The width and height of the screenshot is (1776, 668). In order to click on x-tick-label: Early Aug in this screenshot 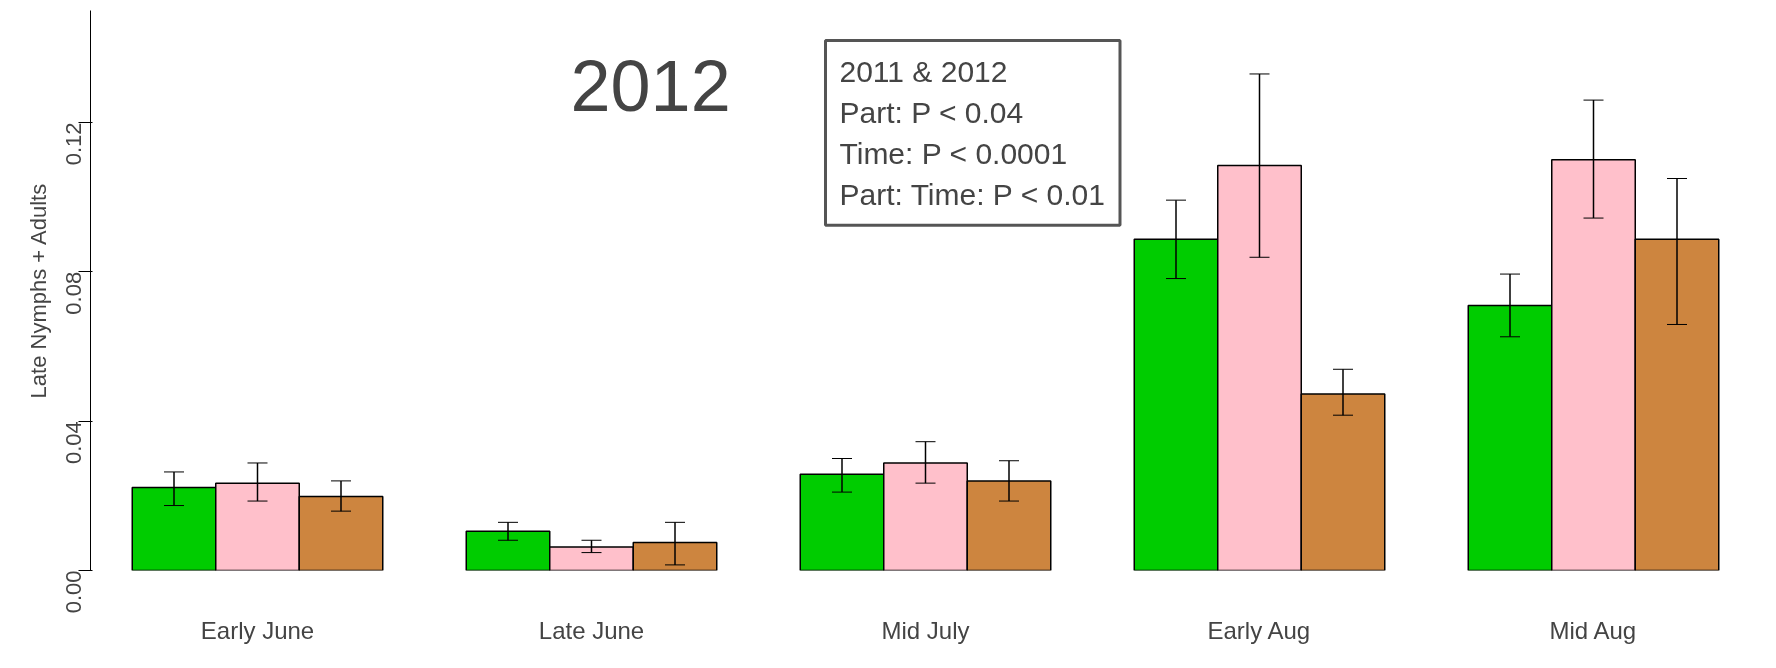, I will do `click(1259, 630)`.